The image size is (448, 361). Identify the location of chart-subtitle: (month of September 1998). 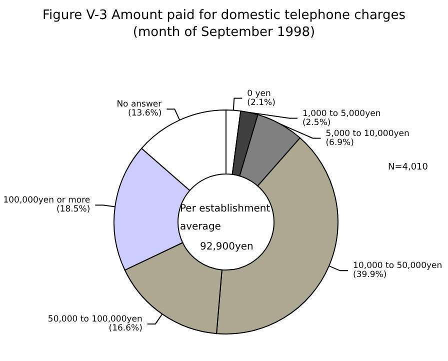
(224, 32).